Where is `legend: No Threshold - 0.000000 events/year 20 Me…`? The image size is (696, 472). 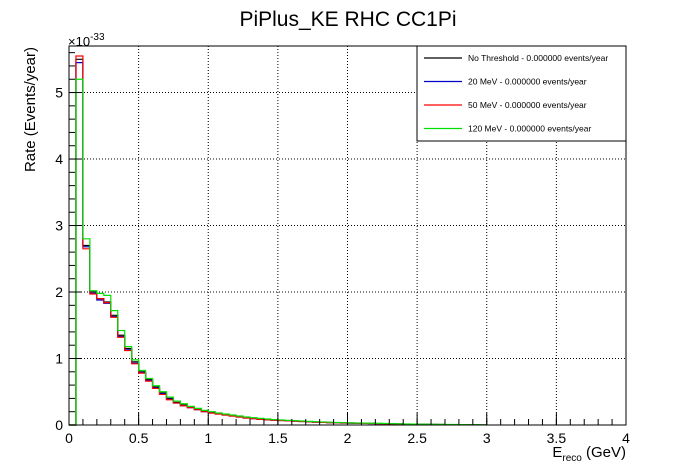
legend: No Threshold - 0.000000 events/year 20 Me… is located at coordinates (521, 93).